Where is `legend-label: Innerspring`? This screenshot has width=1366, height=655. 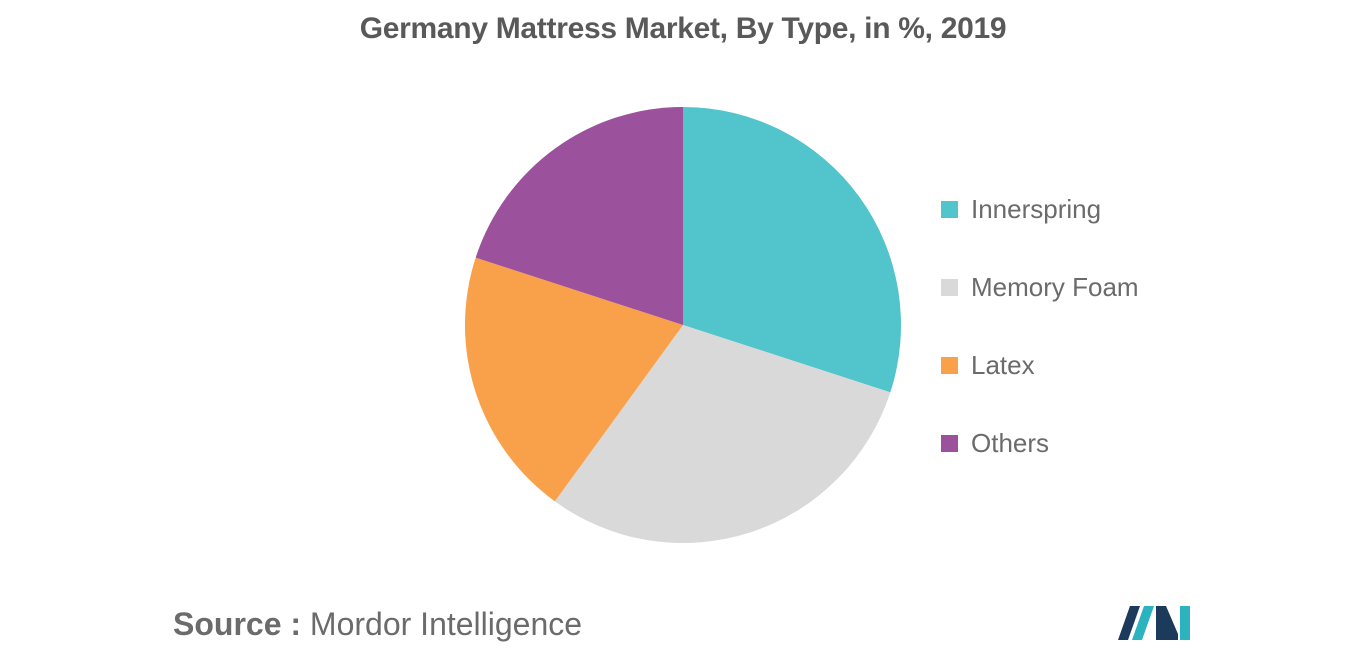
legend-label: Innerspring is located at coordinates (1036, 208).